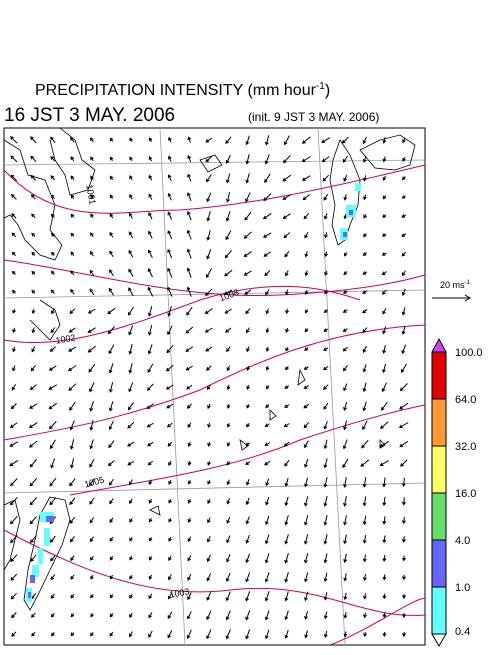 The height and width of the screenshot is (655, 500). Describe the element at coordinates (182, 90) in the screenshot. I see `title: PRECIPITATION INTENSITY (mm hour-1)` at that location.